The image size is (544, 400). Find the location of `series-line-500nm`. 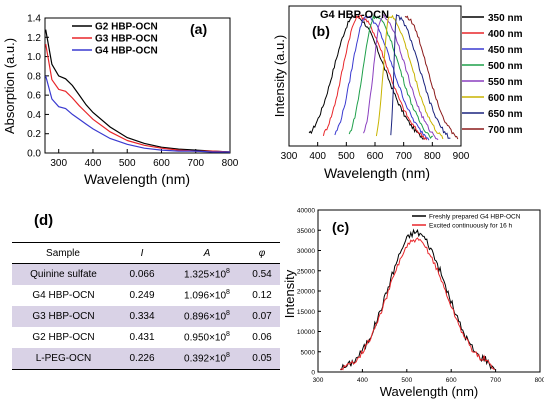

series-line-500nm is located at coordinates (390, 77).